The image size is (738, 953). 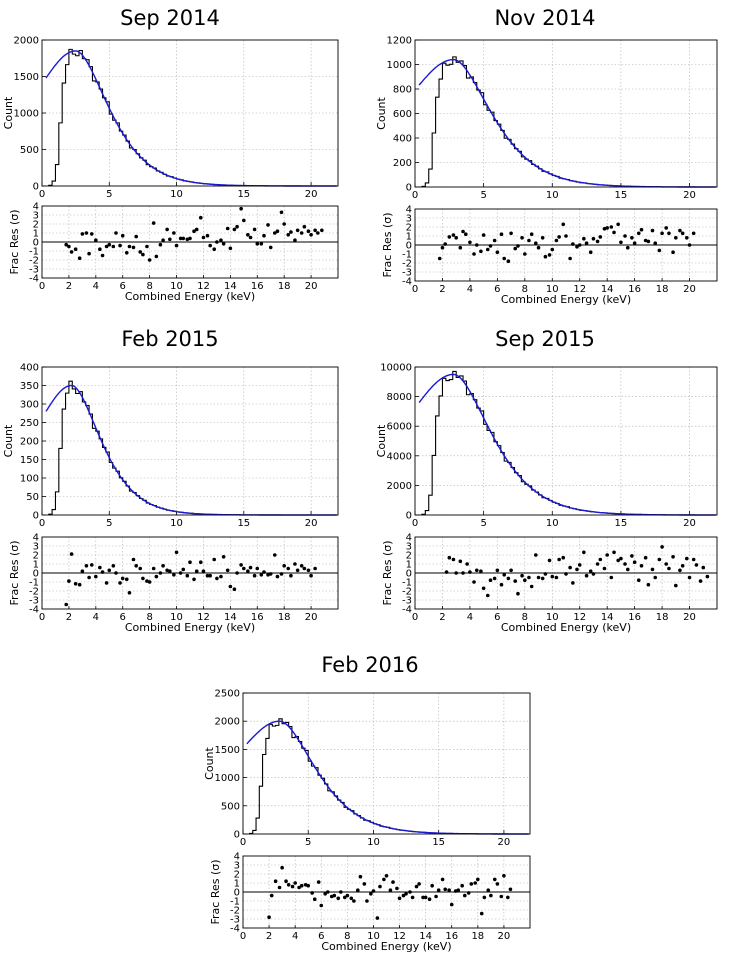 What do you see at coordinates (567, 444) in the screenshot?
I see `fit-curve` at bounding box center [567, 444].